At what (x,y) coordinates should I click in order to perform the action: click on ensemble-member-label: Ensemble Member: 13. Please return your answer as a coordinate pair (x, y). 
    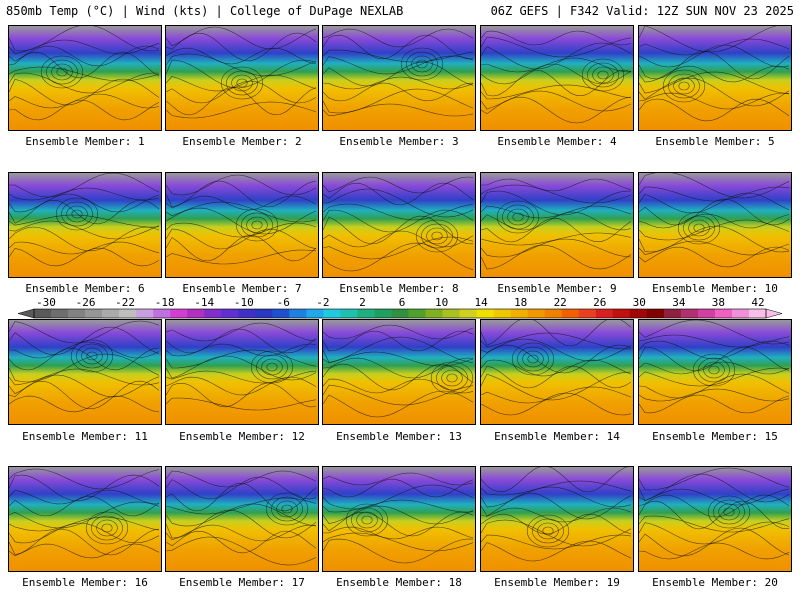
    Looking at the image, I should click on (399, 436).